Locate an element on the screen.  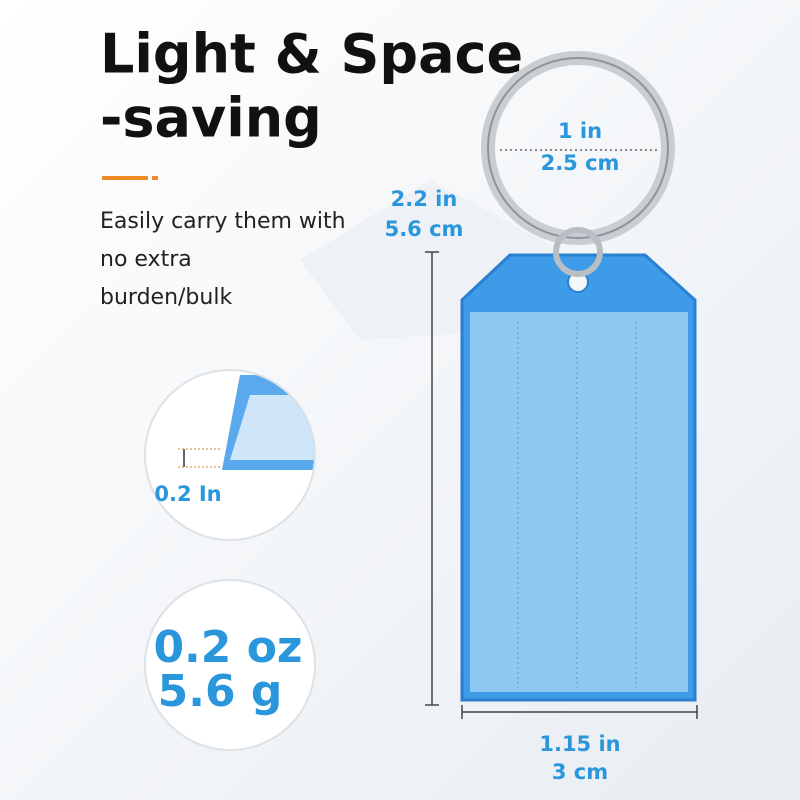
description-line: Easily carry them with is located at coordinates (223, 221).